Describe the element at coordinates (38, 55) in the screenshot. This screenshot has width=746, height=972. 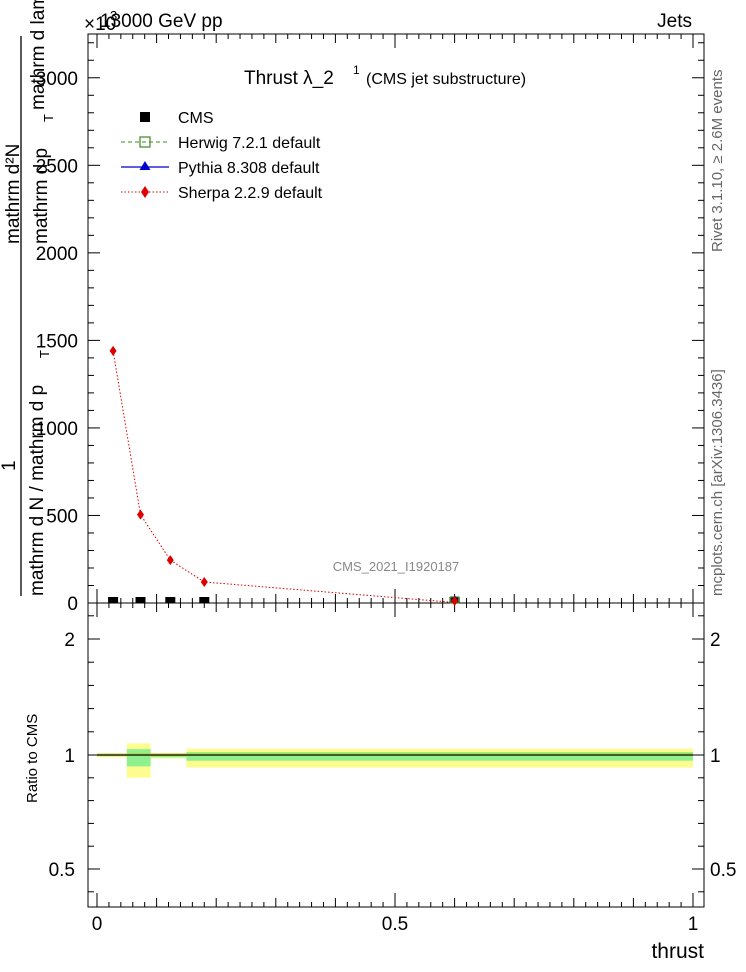
I see `ylabel-numerator-dlambda: mathrm d lambda` at that location.